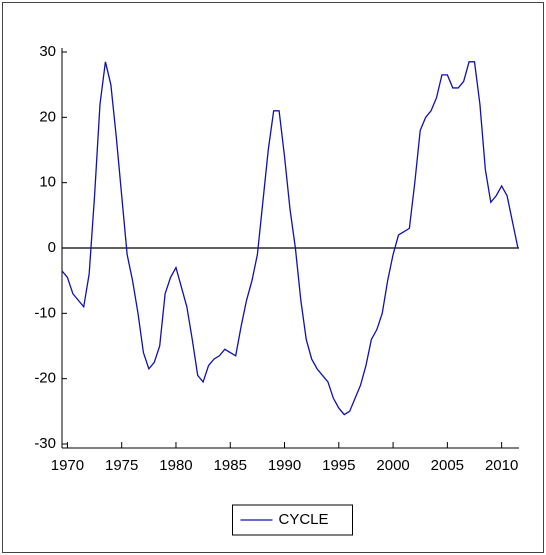 Image resolution: width=546 pixels, height=555 pixels. Describe the element at coordinates (284, 465) in the screenshot. I see `x-tick-label: 1990` at that location.